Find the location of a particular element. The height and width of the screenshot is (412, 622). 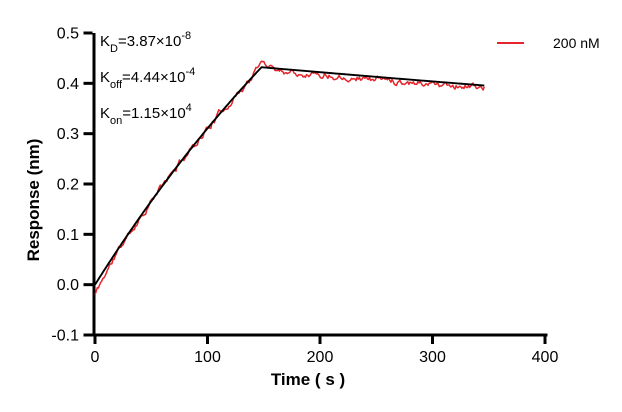

y-tick-label: 0.4 is located at coordinates (68, 84).